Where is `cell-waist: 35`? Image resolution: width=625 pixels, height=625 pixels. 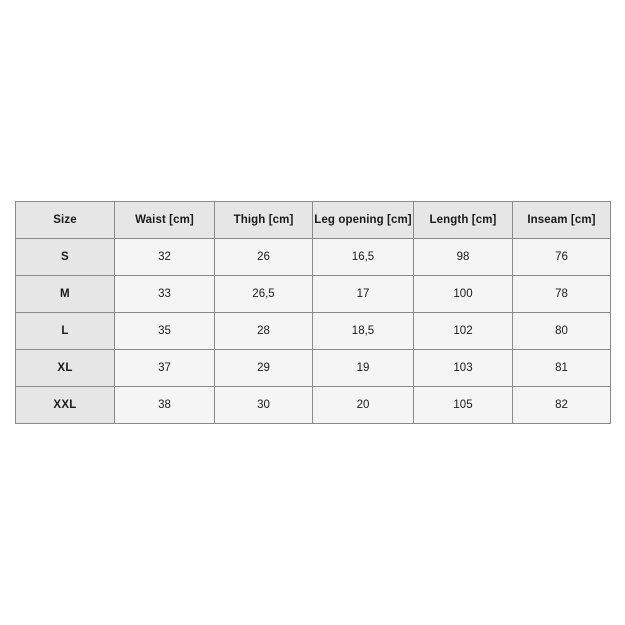
cell-waist: 35 is located at coordinates (164, 331).